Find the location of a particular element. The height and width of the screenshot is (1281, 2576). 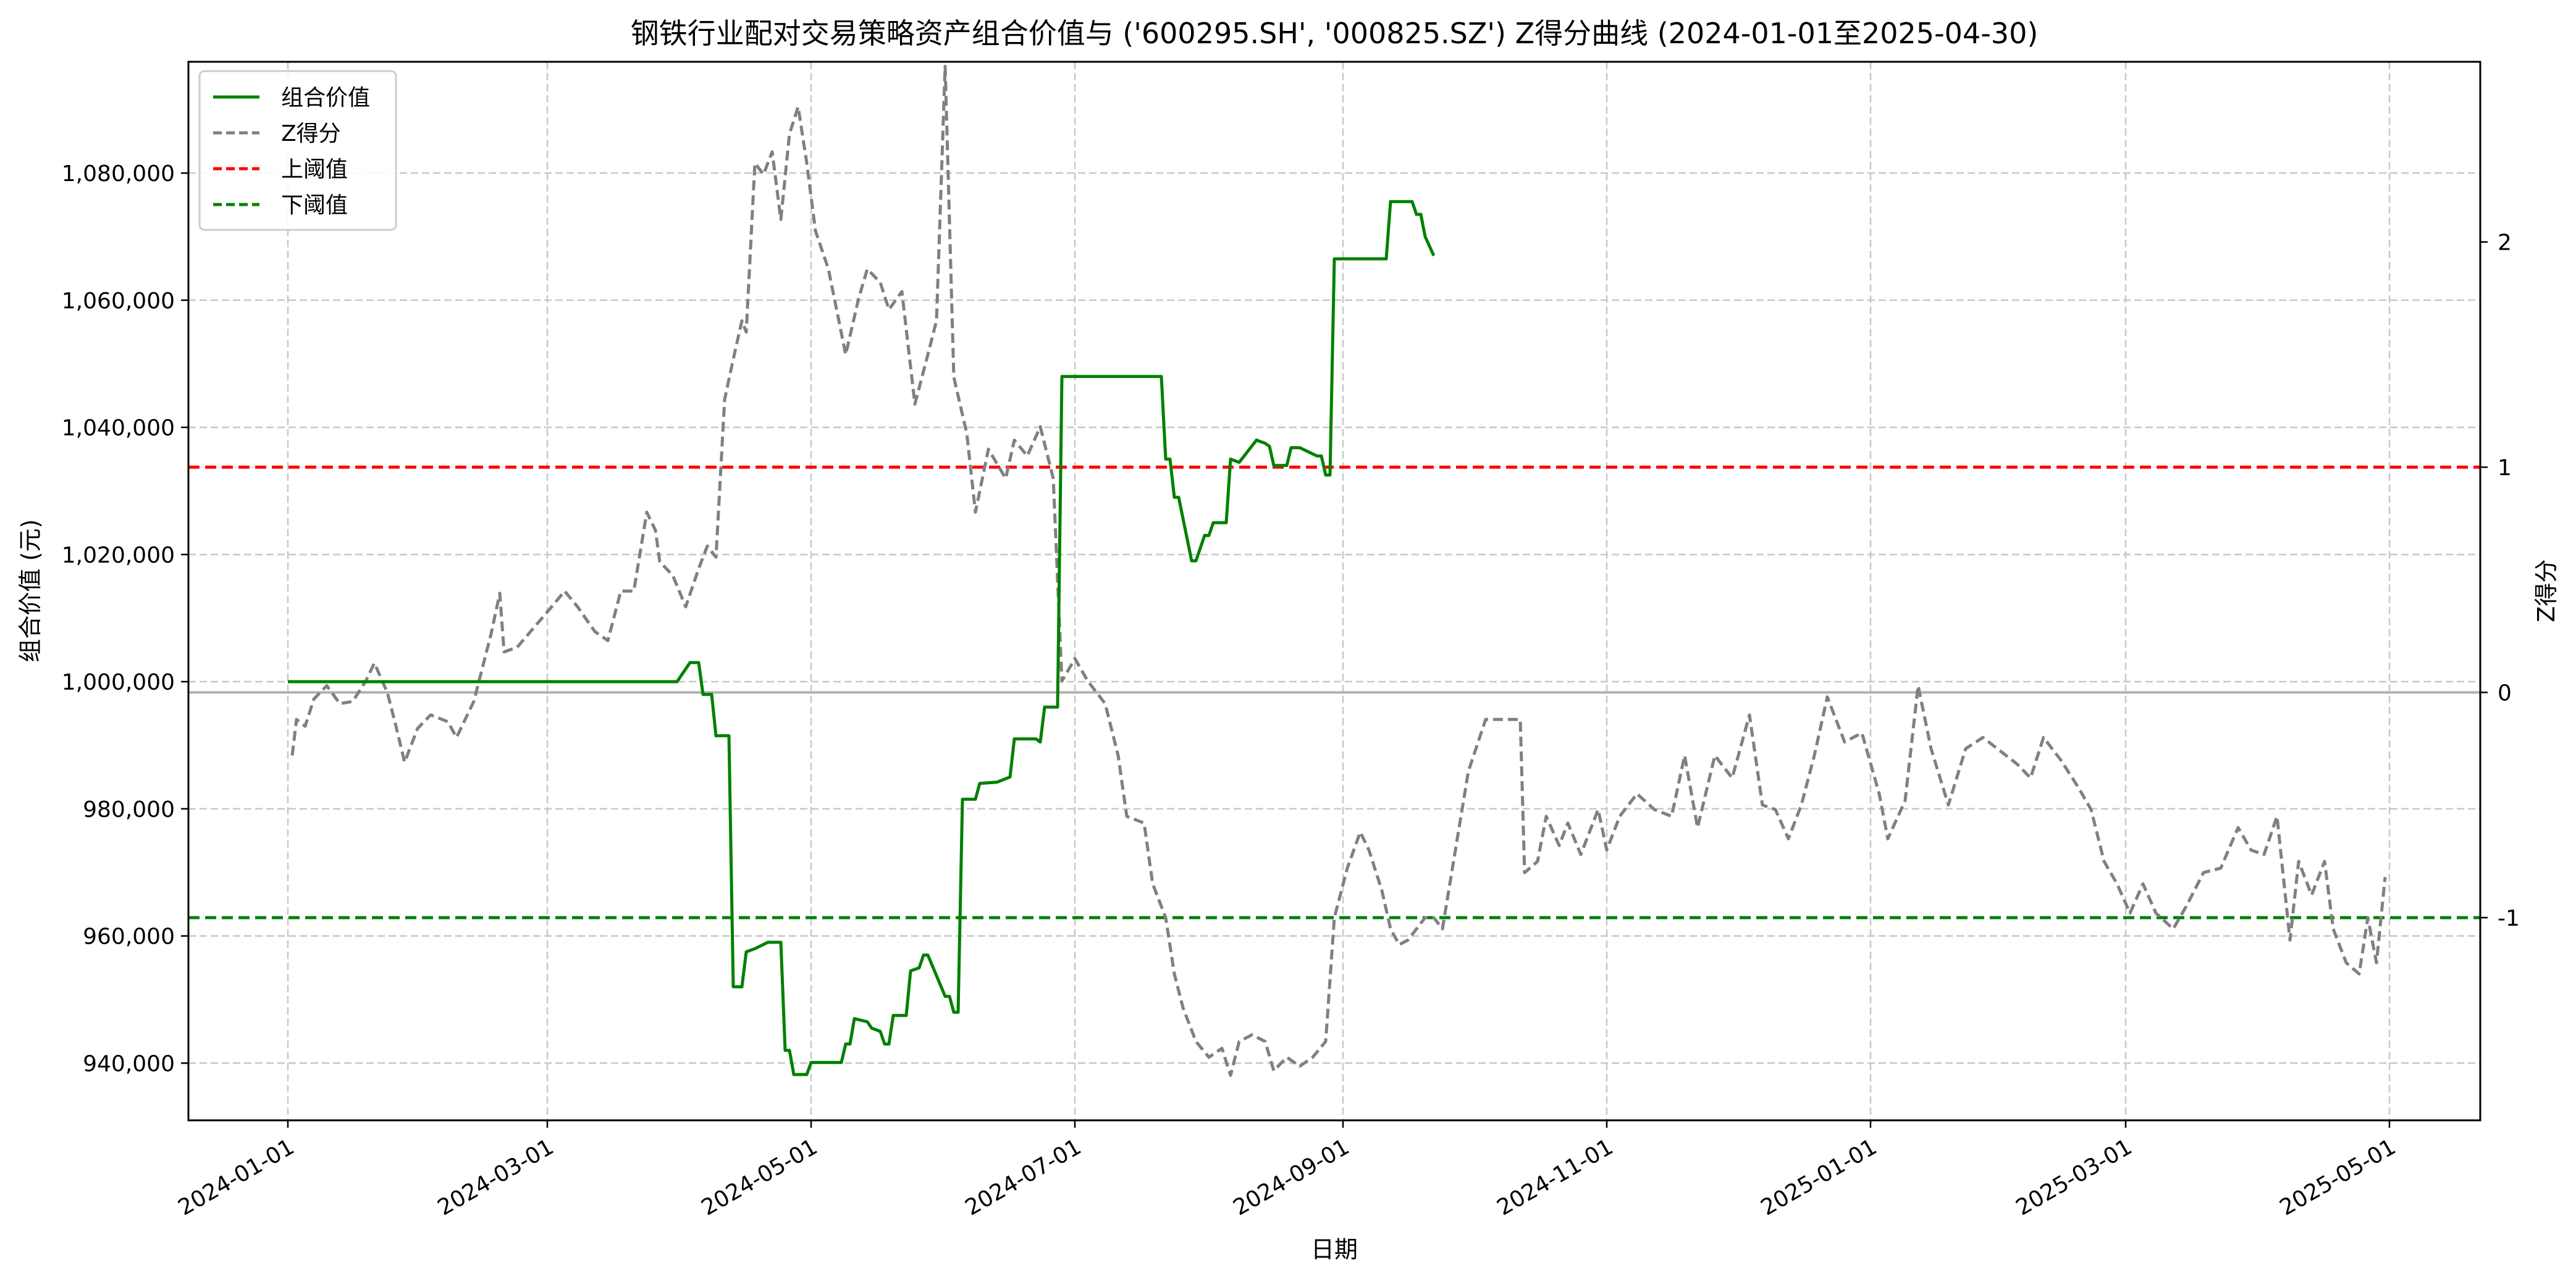

legend-label: 组合价值 is located at coordinates (325, 98).